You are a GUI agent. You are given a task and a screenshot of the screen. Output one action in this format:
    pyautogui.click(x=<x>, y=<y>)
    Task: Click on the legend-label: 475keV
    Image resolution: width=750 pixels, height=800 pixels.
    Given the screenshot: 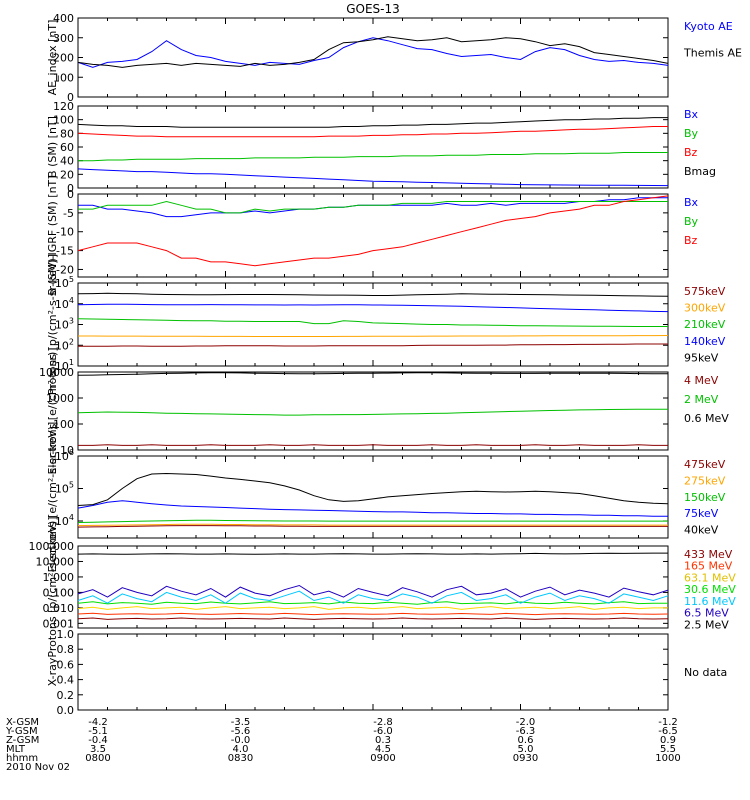 What is the action you would take?
    pyautogui.click(x=705, y=464)
    